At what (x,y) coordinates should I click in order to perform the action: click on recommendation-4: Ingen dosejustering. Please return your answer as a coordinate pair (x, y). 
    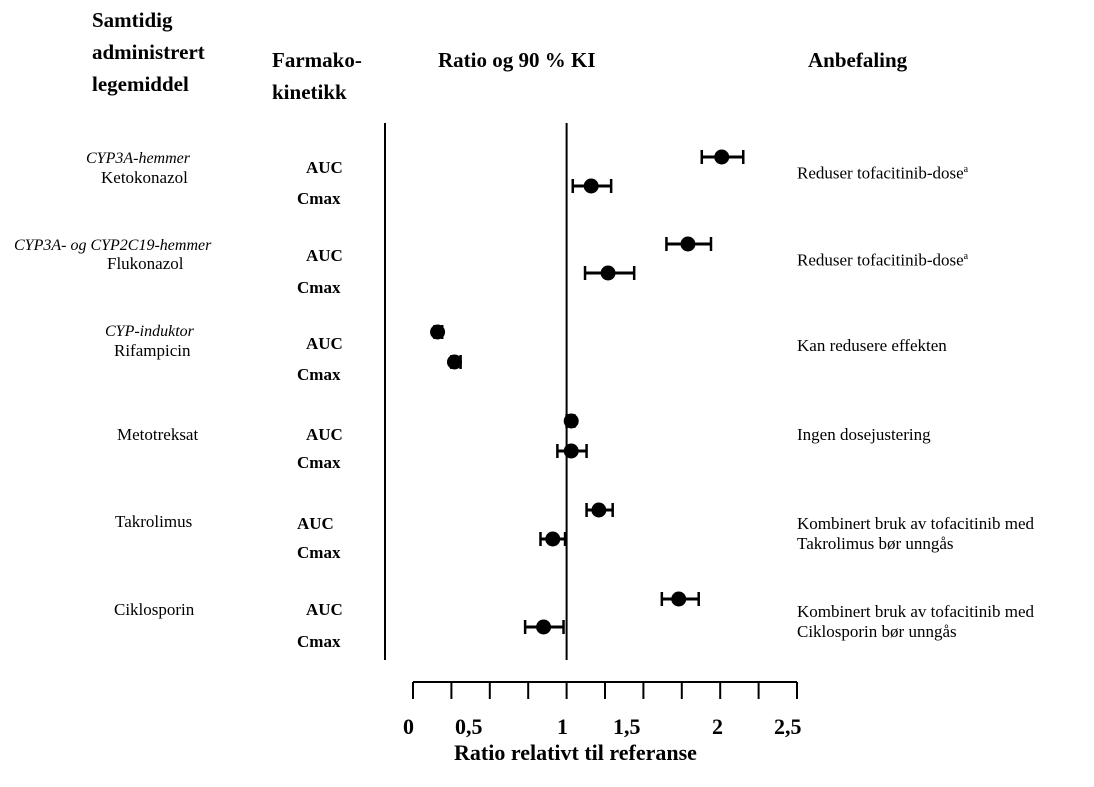
    Looking at the image, I should click on (864, 434).